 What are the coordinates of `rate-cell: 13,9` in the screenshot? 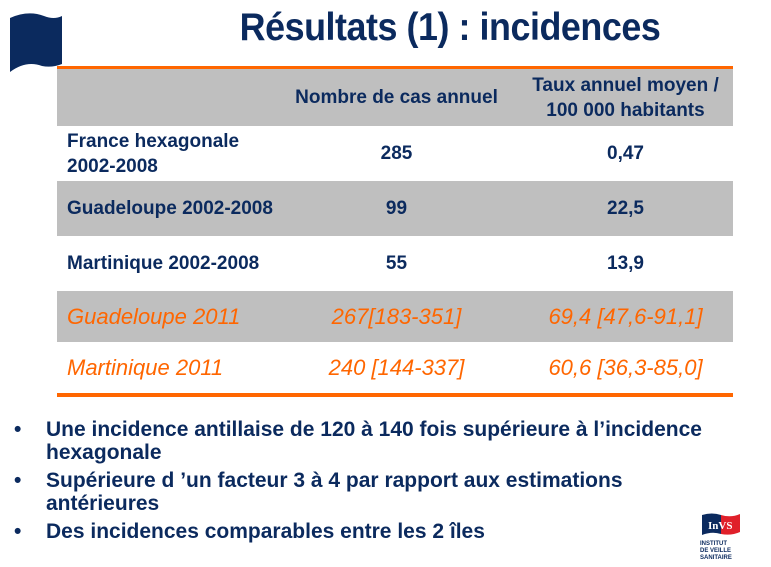 It's located at (625, 263).